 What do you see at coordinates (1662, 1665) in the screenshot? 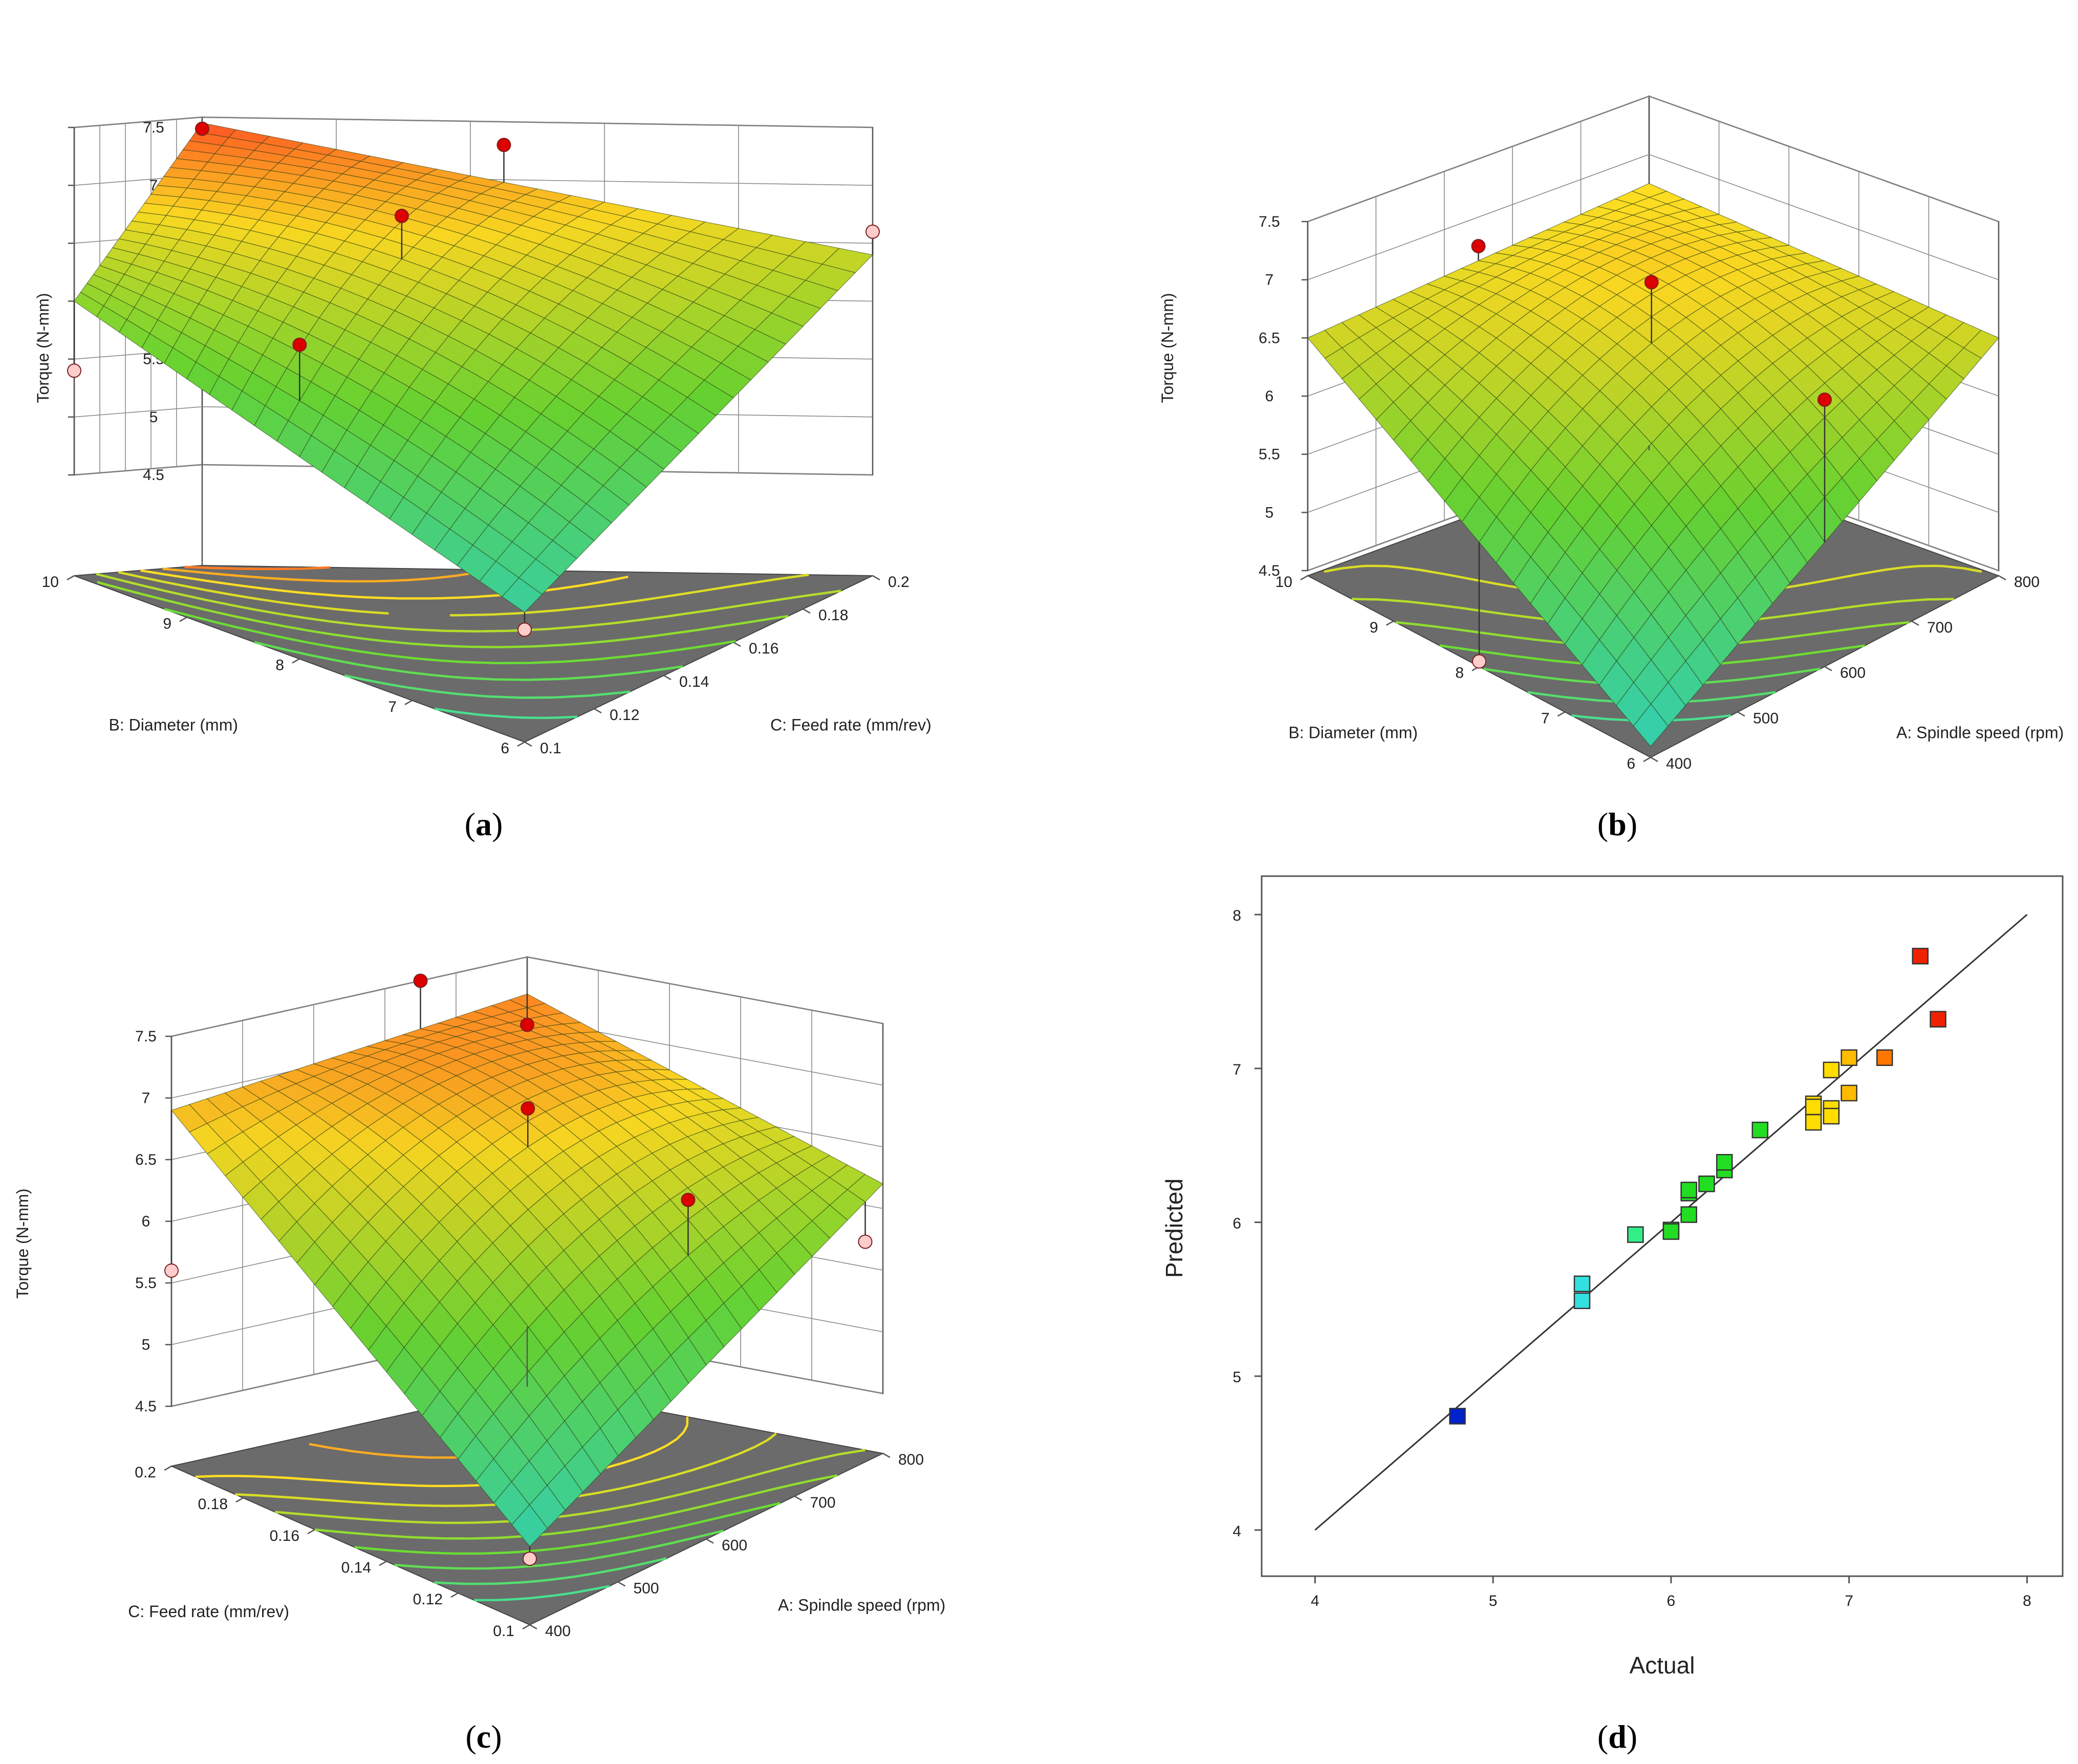
I see `x-axis-label: Actual` at bounding box center [1662, 1665].